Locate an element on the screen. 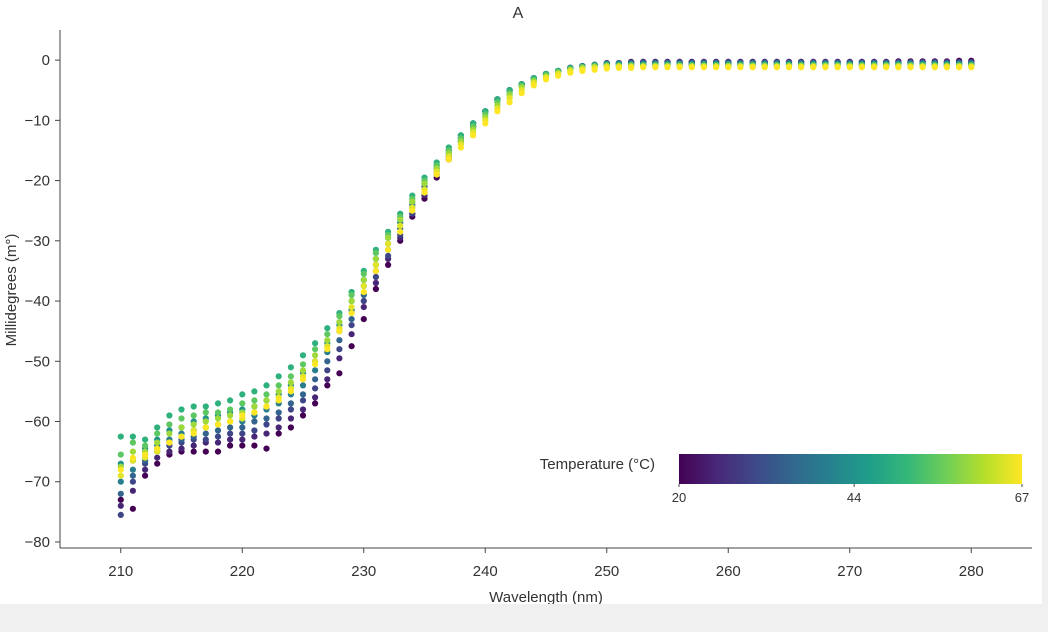 This screenshot has height=632, width=1048. y-tick-label: −80 is located at coordinates (37, 542).